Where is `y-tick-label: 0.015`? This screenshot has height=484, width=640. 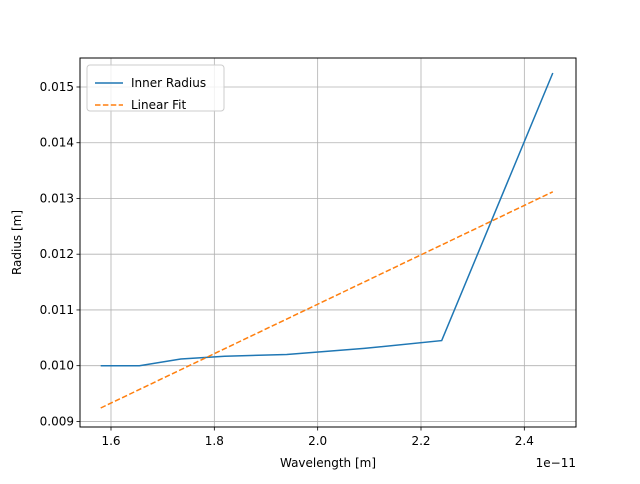 y-tick-label: 0.015 is located at coordinates (57, 87).